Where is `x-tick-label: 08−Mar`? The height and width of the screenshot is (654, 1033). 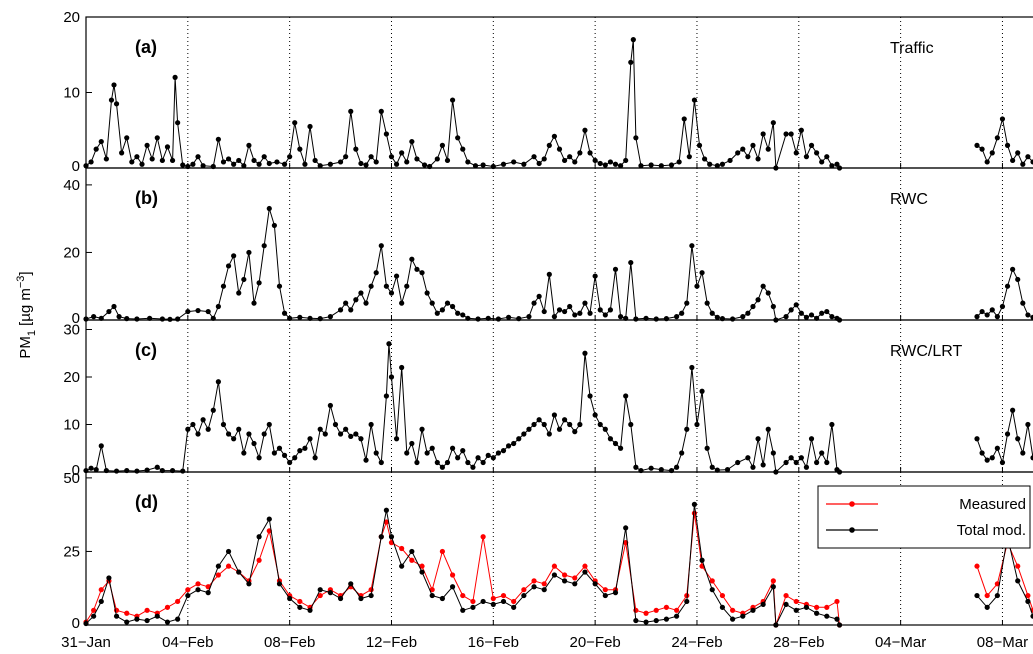 x-tick-label: 08−Mar is located at coordinates (1002, 642).